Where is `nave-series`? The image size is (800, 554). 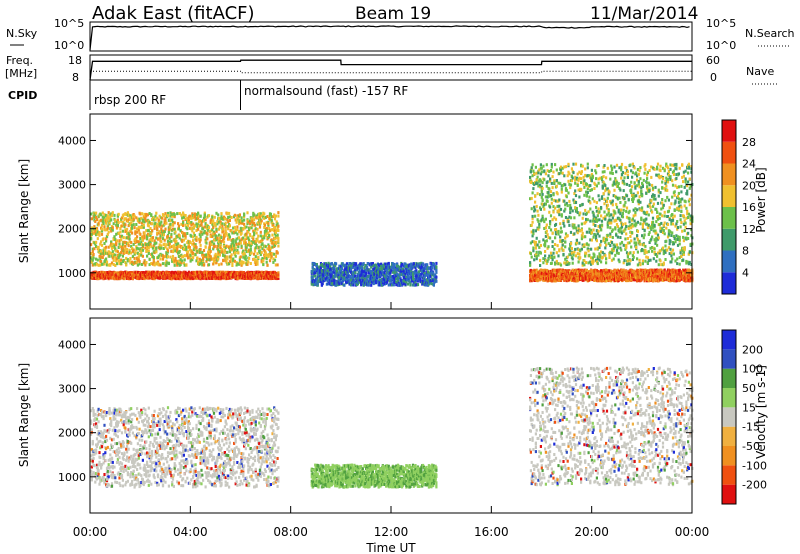 nave-series is located at coordinates (391, 72).